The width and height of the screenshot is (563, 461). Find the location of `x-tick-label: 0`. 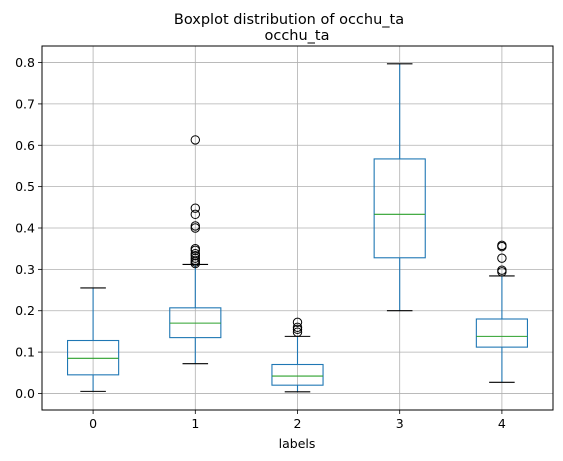

x-tick-label: 0 is located at coordinates (93, 423).